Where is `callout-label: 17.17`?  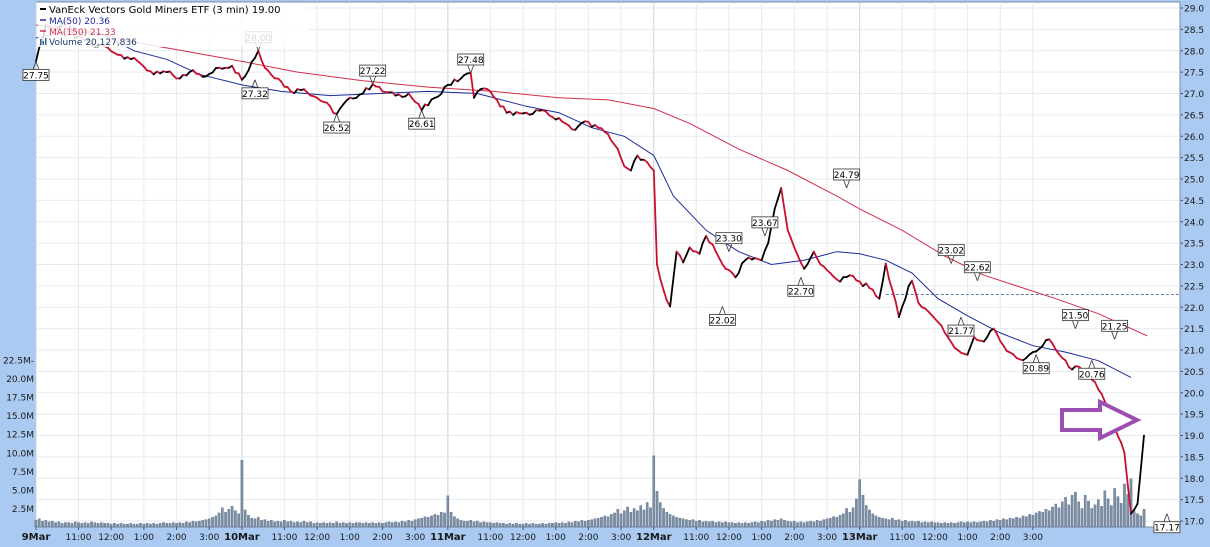 callout-label: 17.17 is located at coordinates (1167, 529).